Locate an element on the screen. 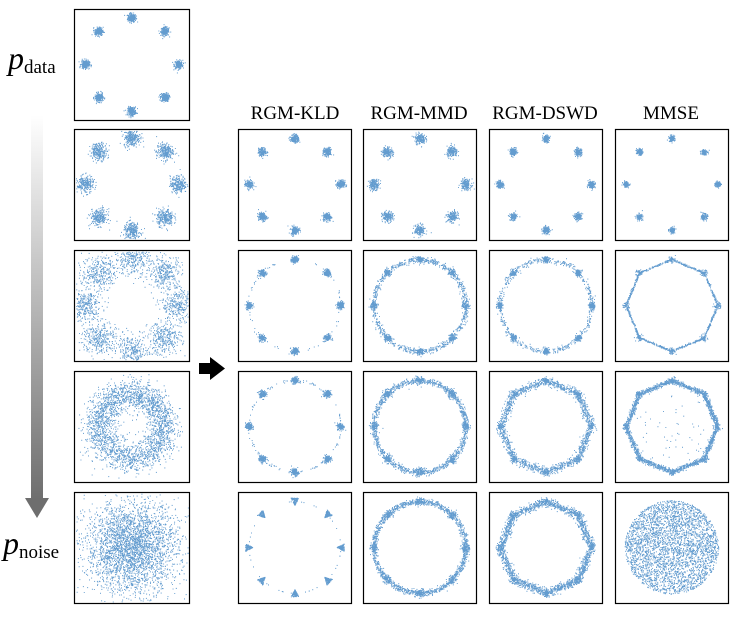 Image resolution: width=739 pixels, height=617 pixels. p-data-label: pdata is located at coordinates (32, 59).